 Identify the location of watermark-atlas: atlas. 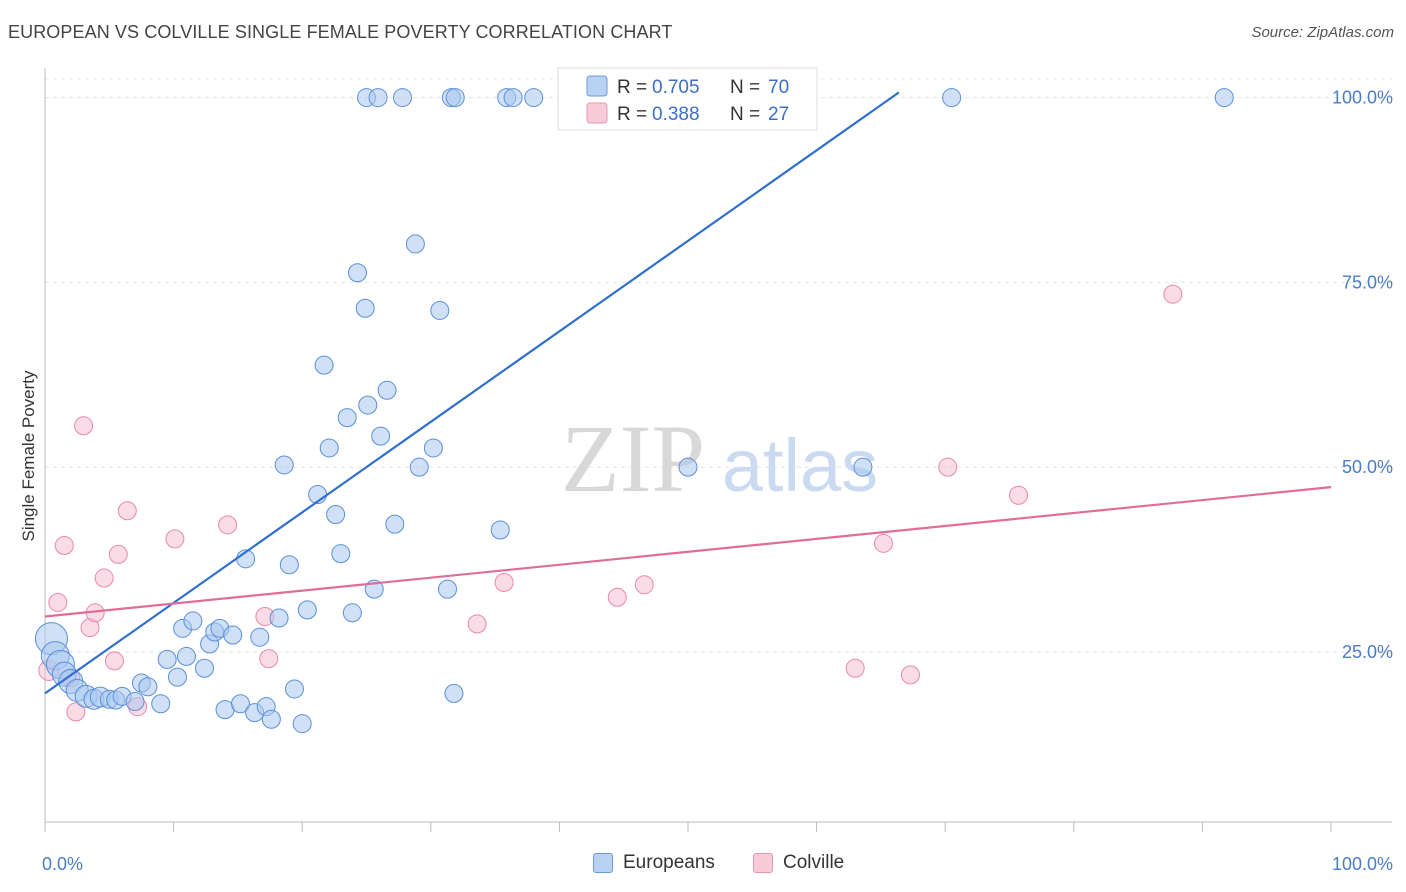
(800, 465).